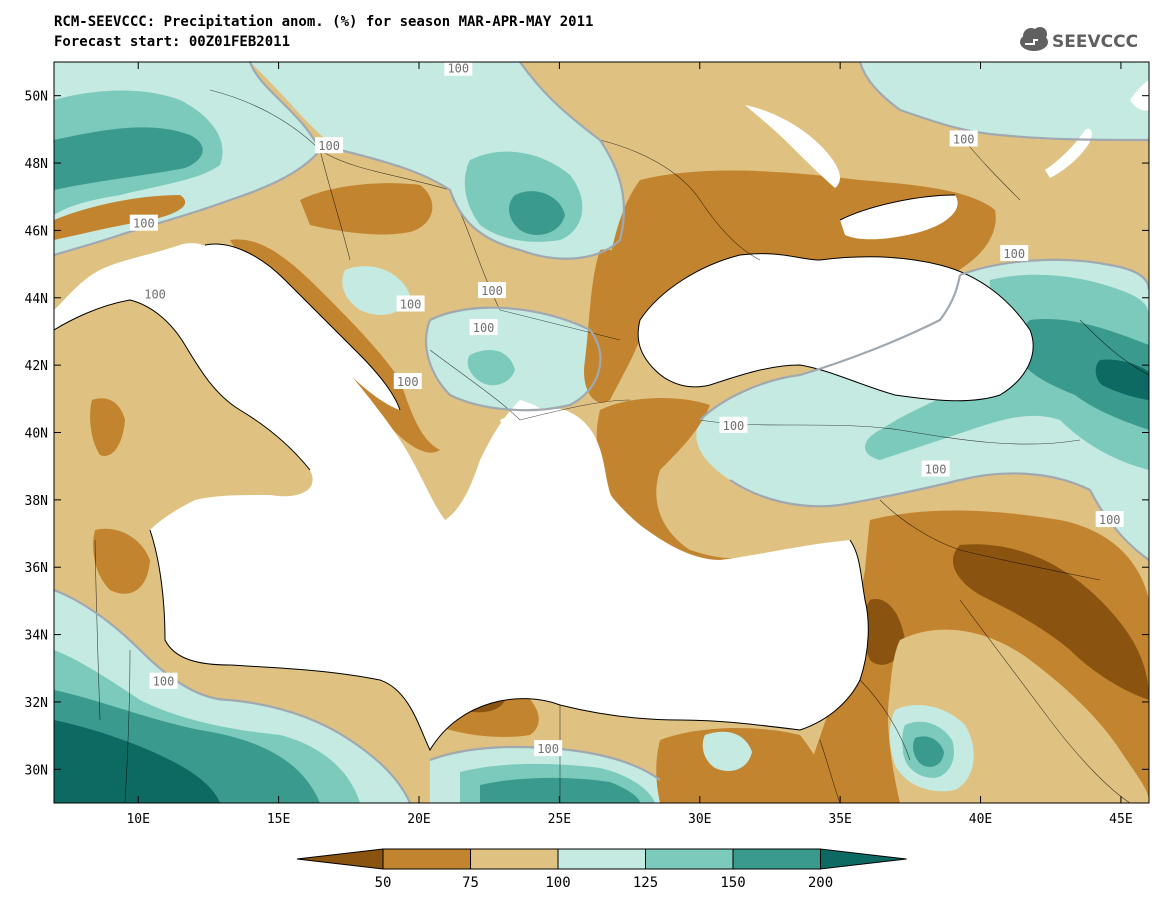 The height and width of the screenshot is (907, 1165). What do you see at coordinates (36, 299) in the screenshot?
I see `lat-tick-label: 44N` at bounding box center [36, 299].